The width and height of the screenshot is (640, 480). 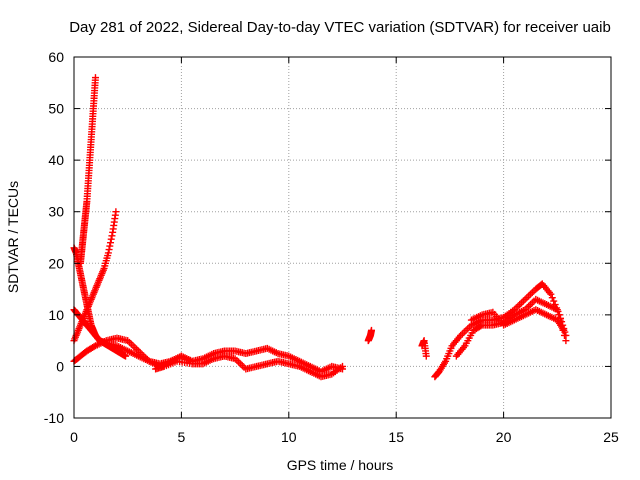 I want to click on x-tick-label: 10, so click(x=289, y=437).